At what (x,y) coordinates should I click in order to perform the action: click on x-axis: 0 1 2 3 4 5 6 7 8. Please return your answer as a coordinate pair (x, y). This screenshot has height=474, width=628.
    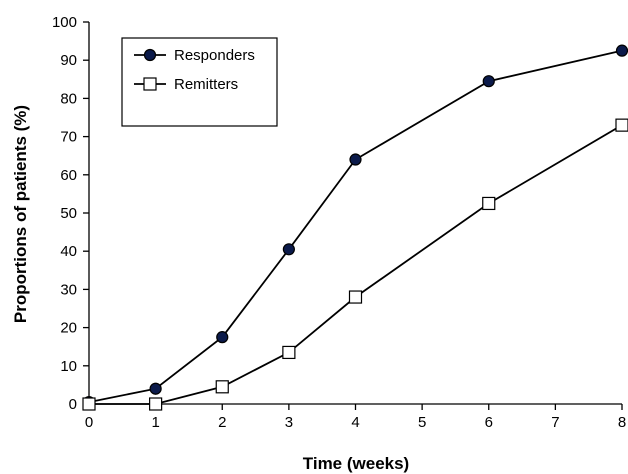
    Looking at the image, I should click on (355, 417).